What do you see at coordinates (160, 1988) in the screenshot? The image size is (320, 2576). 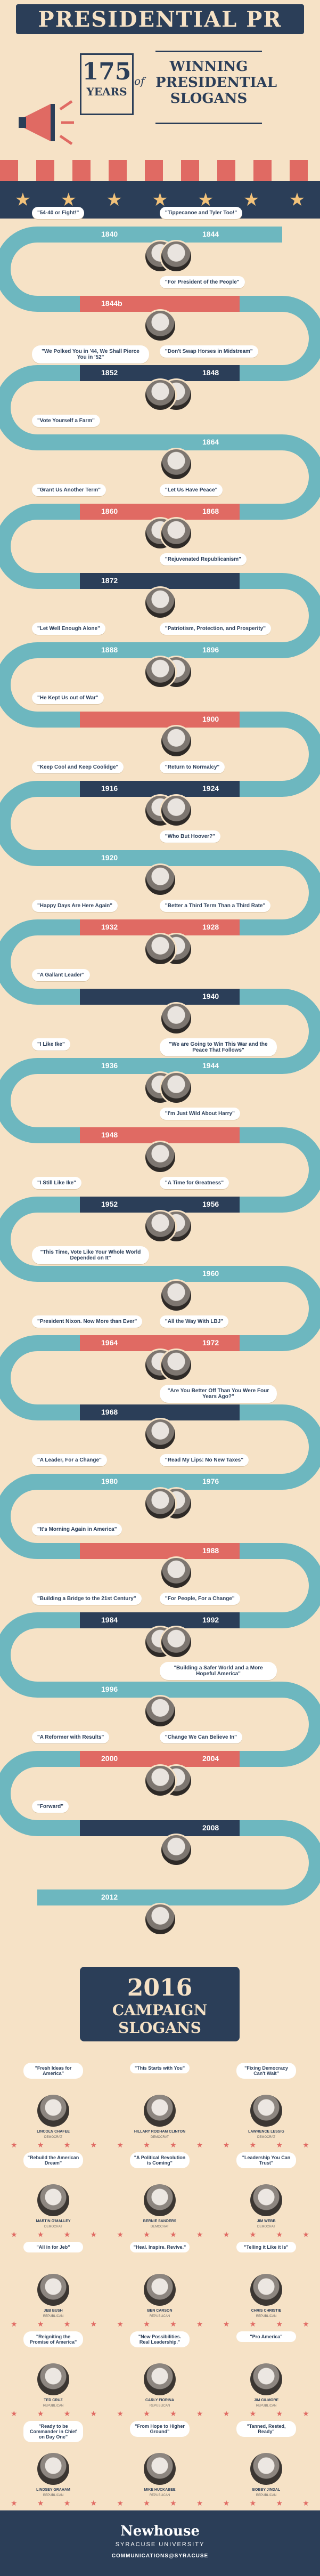 I see `section-title-year: 2016` at bounding box center [160, 1988].